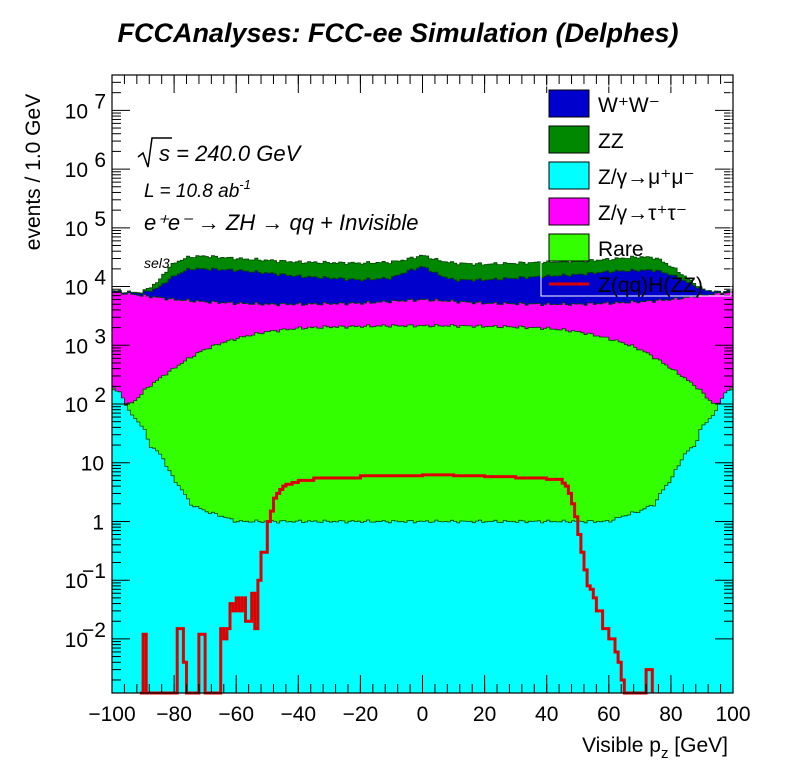 The width and height of the screenshot is (796, 772). Describe the element at coordinates (423, 714) in the screenshot. I see `x-tick-label: 0` at that location.